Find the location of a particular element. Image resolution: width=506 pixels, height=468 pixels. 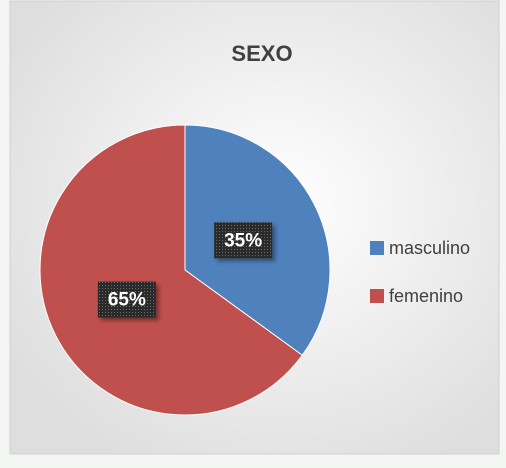

data-label: 35% is located at coordinates (243, 240).